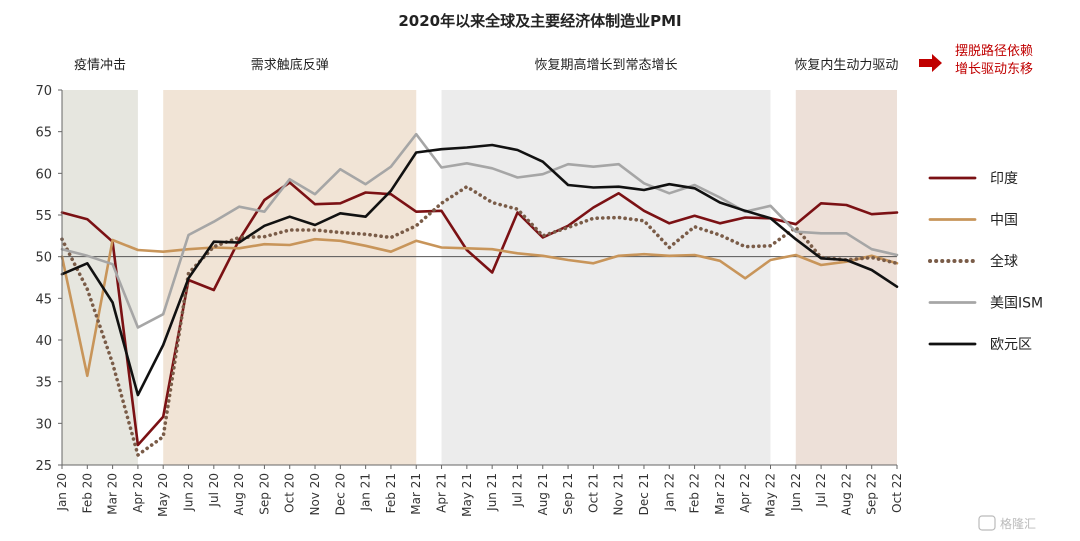  What do you see at coordinates (821, 490) in the screenshot?
I see `x-tick-label: Jul 22` at bounding box center [821, 490].